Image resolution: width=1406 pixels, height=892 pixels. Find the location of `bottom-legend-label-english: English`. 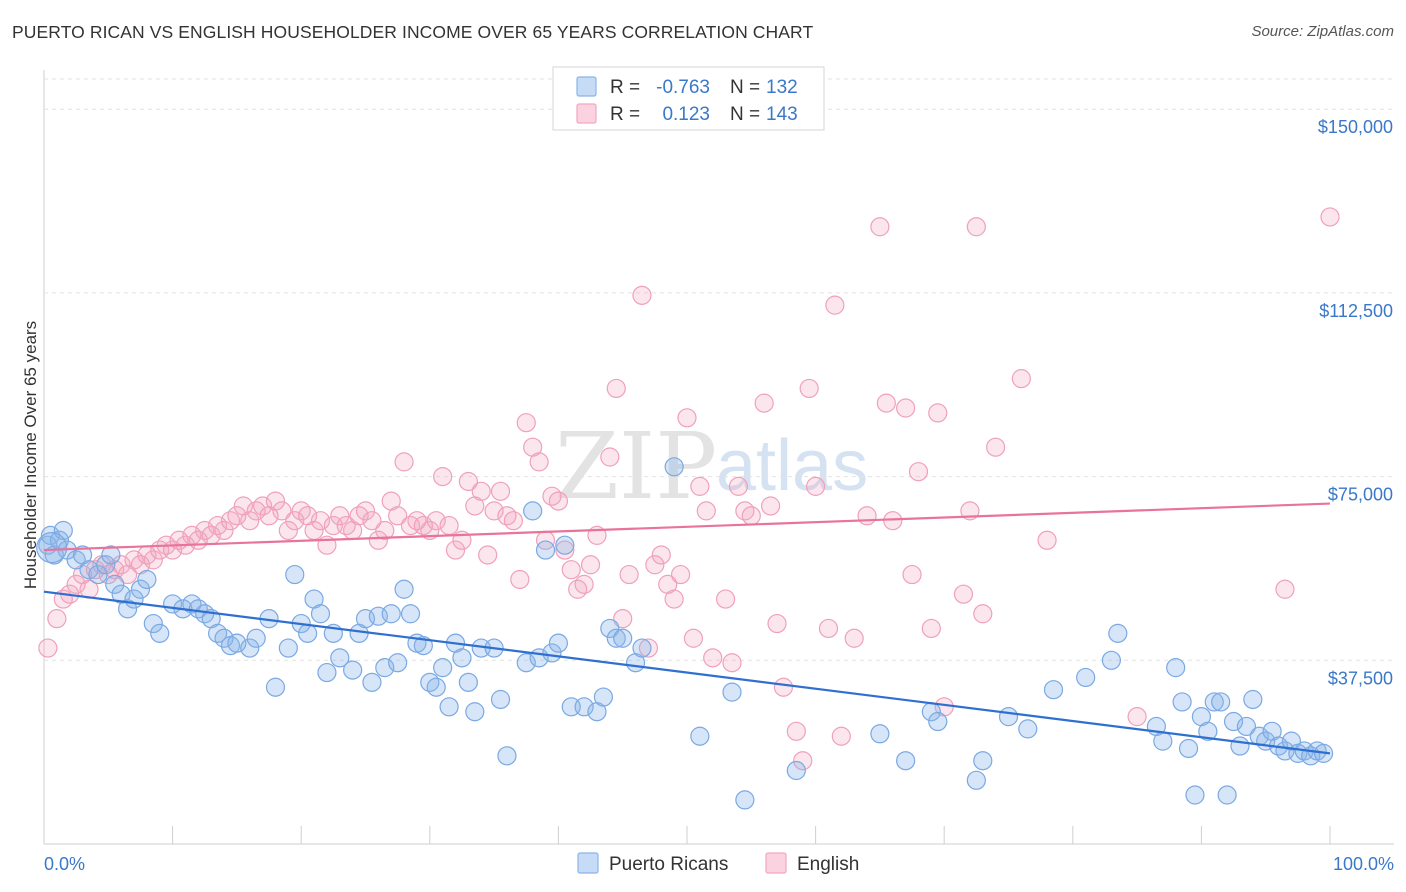

bottom-legend-label-english: English is located at coordinates (828, 864).